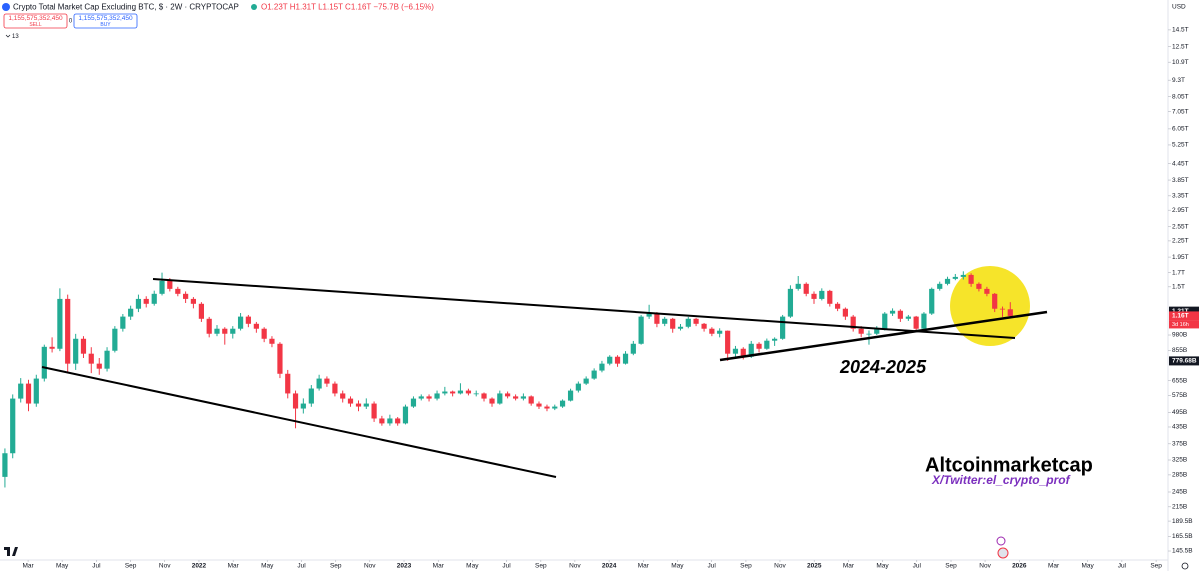 The image size is (1200, 571). What do you see at coordinates (1180, 145) in the screenshot?
I see `y-tick-label: 5.25T` at bounding box center [1180, 145].